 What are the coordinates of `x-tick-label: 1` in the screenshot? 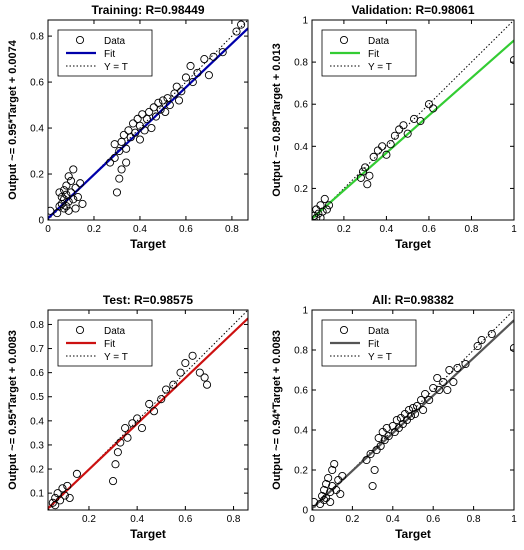 It's located at (514, 519).